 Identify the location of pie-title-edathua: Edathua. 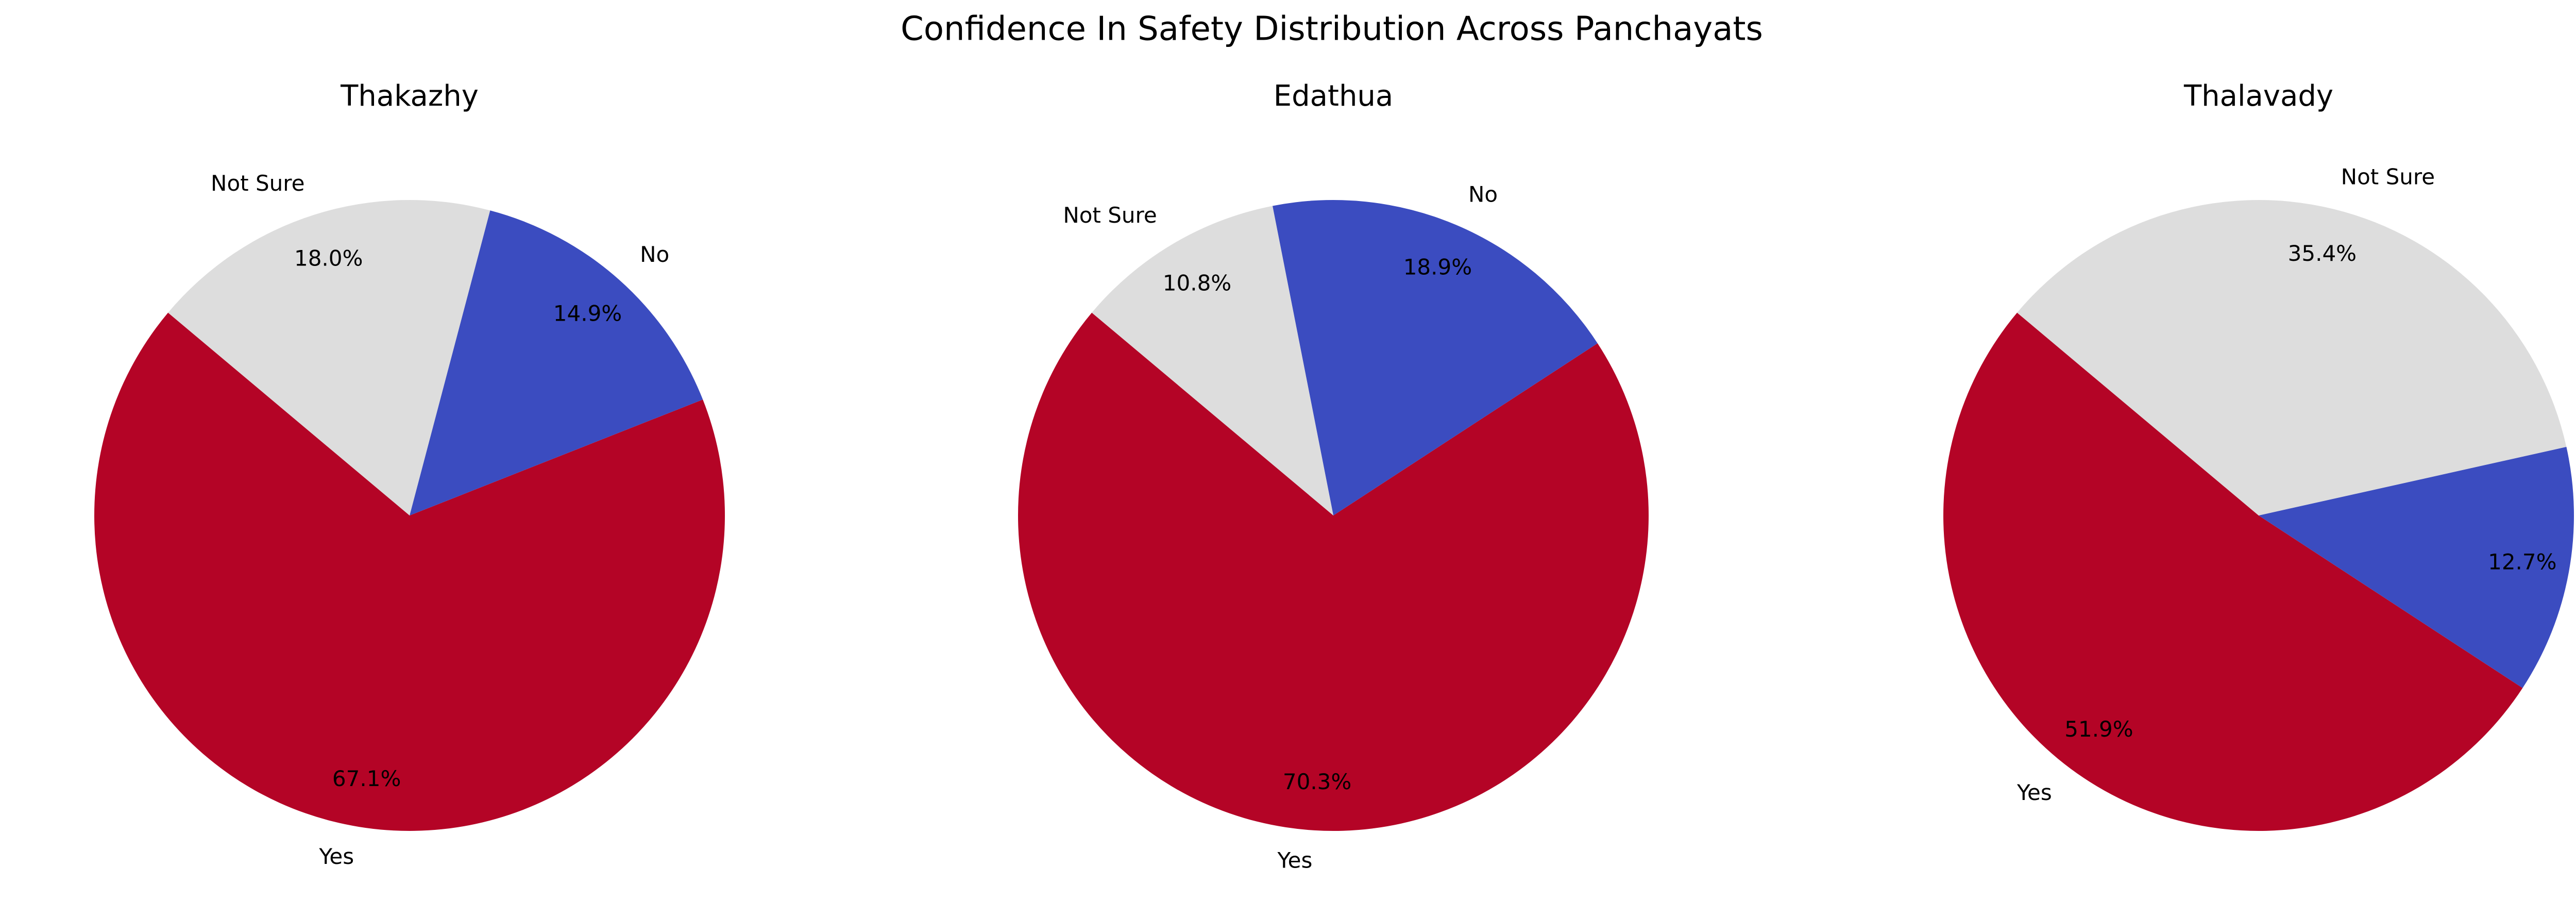
(1334, 96).